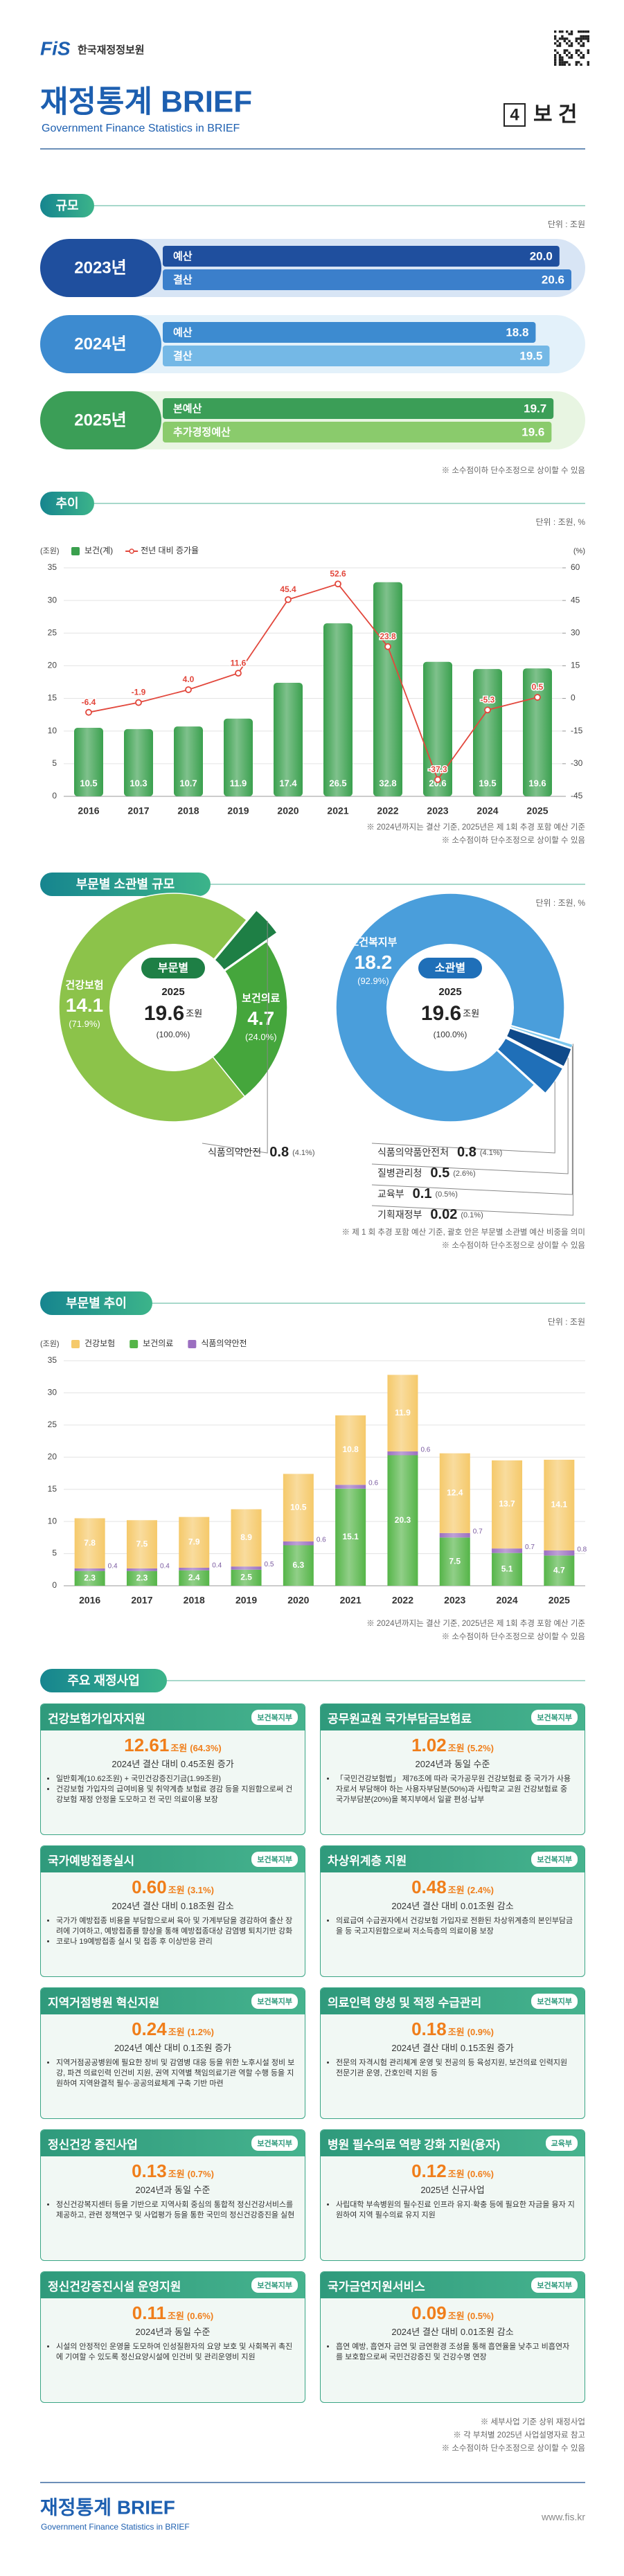 The image size is (624, 2576). What do you see at coordinates (455, 1492) in the screenshot?
I see `segment-label: 12.4` at bounding box center [455, 1492].